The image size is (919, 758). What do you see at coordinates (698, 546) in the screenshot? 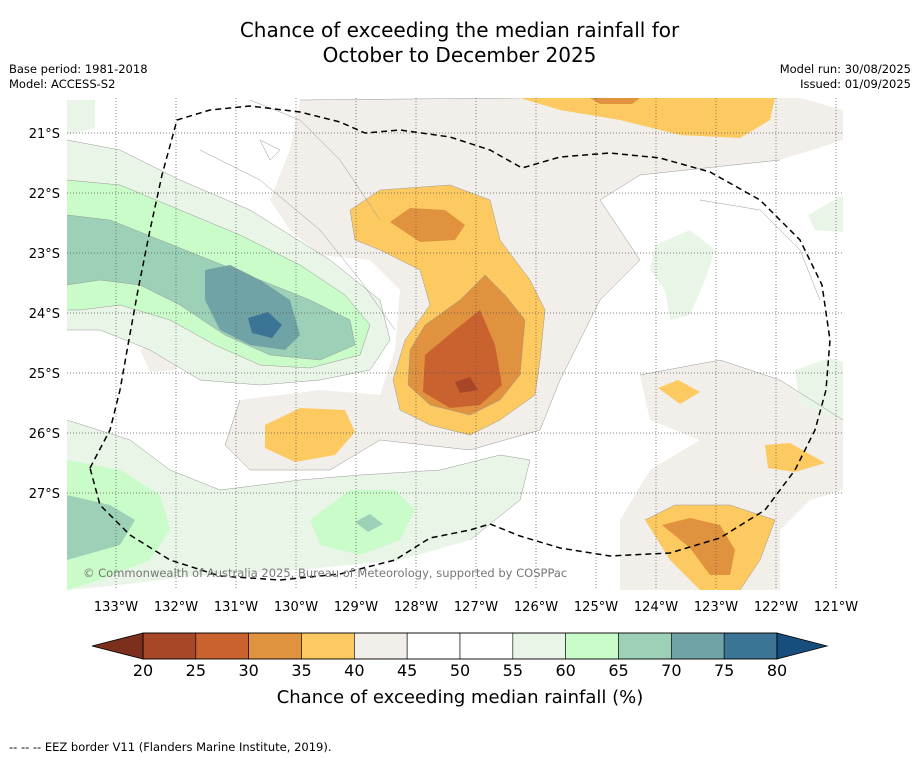
I see `contour-30-35-se` at bounding box center [698, 546].